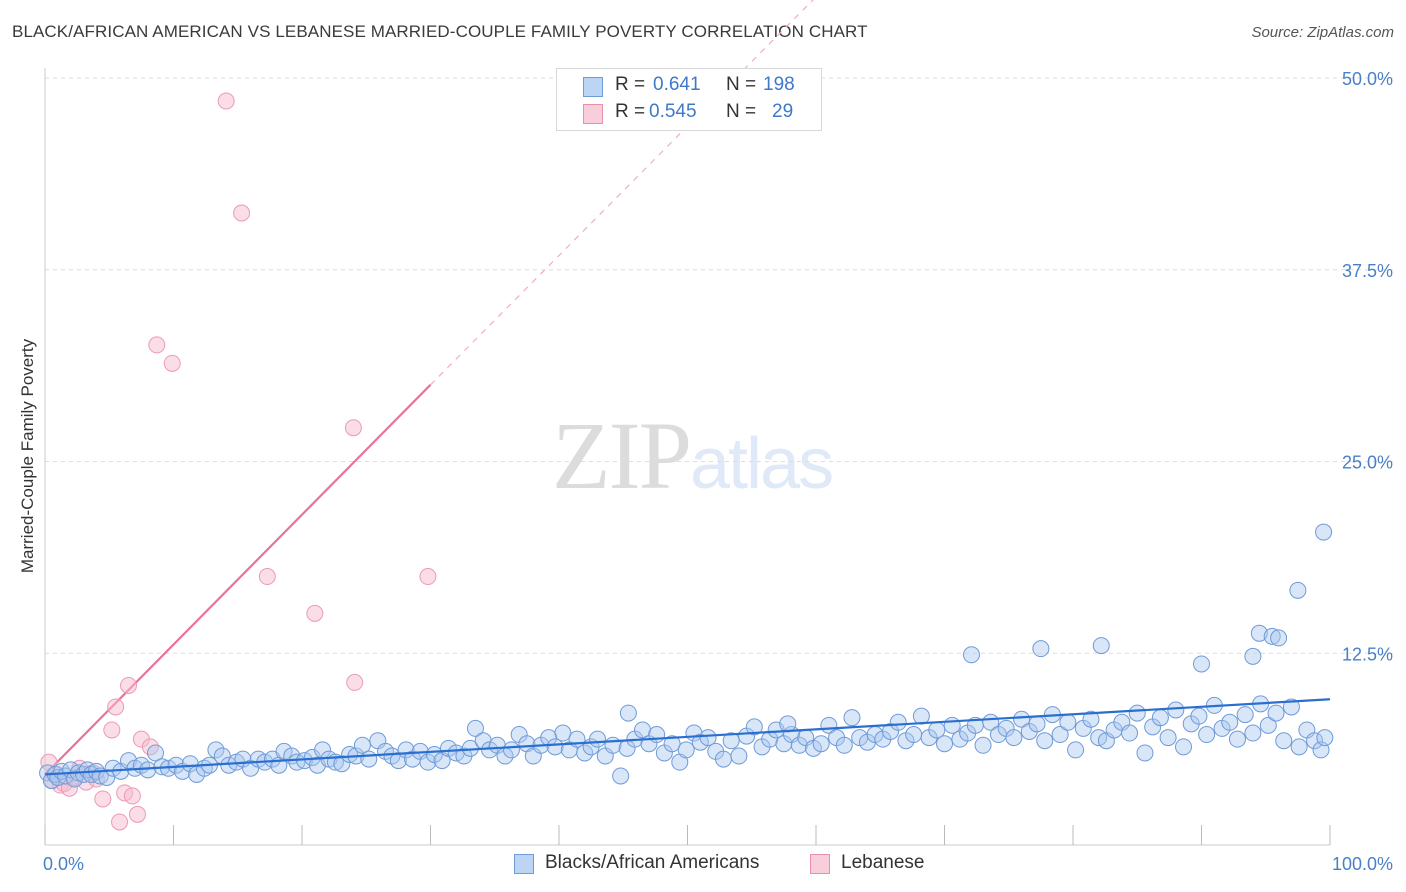 This screenshot has width=1406, height=892. Describe the element at coordinates (687, 737) in the screenshot. I see `black-trend` at that location.